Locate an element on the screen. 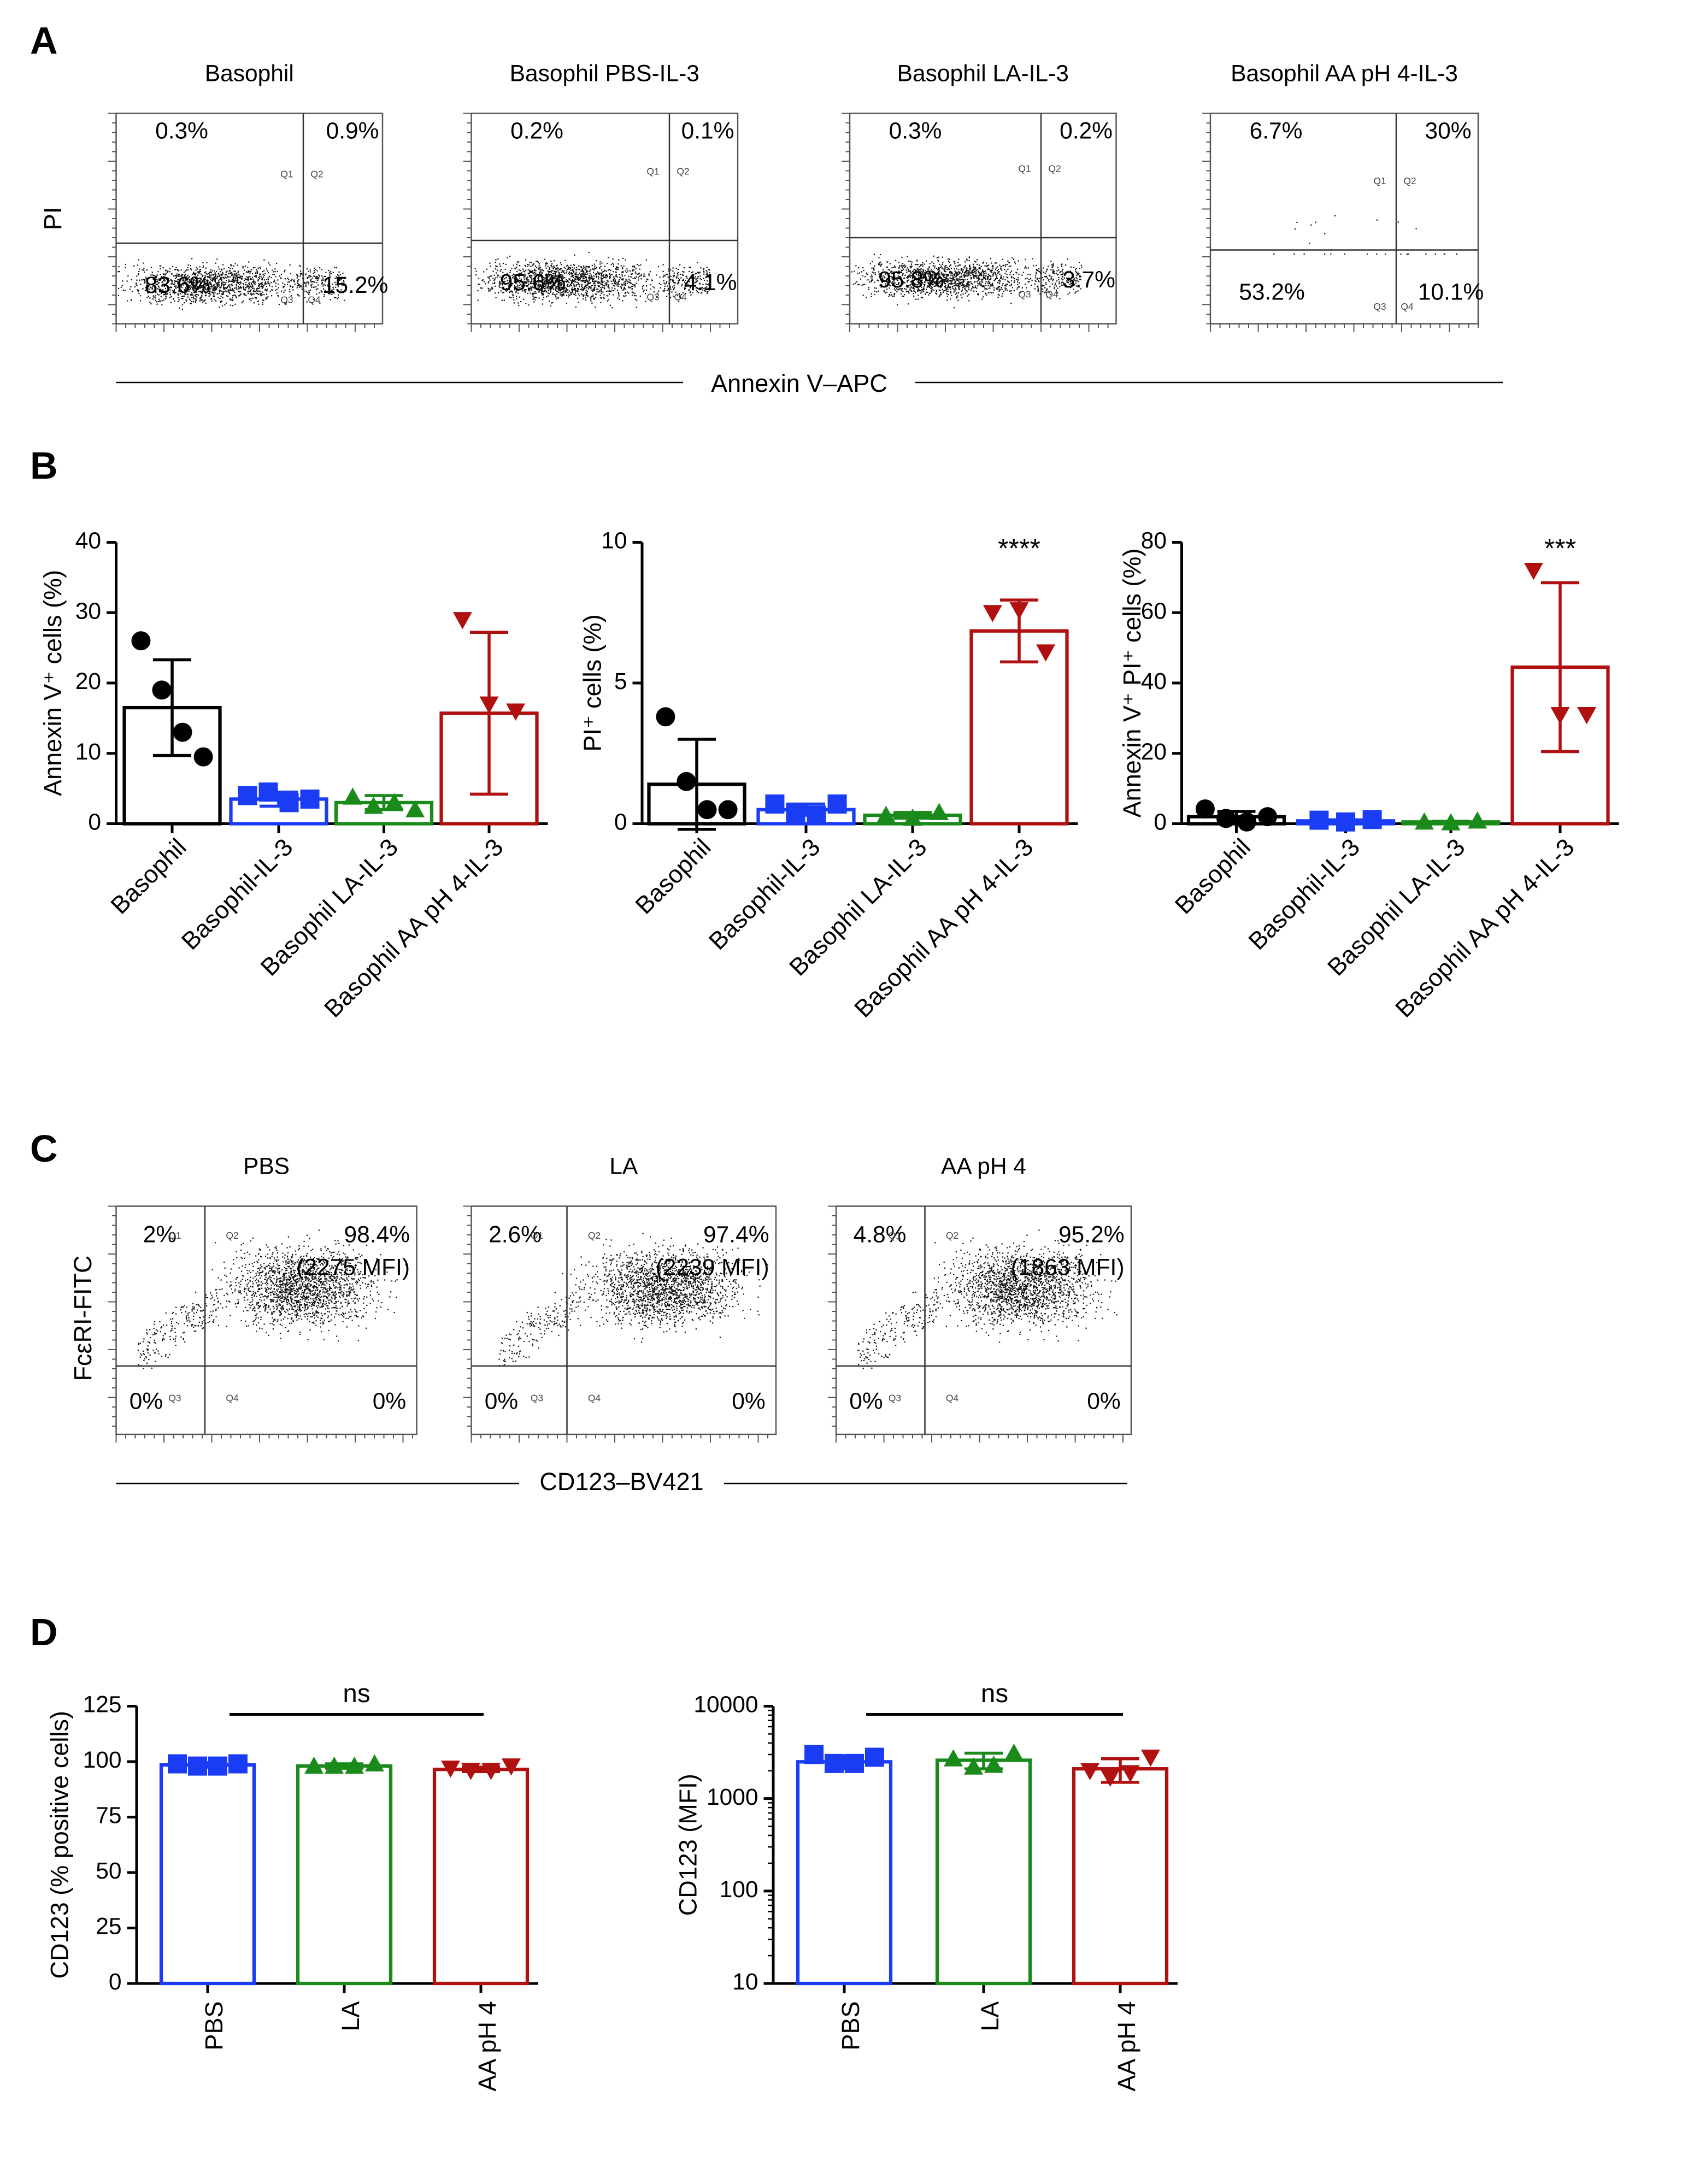  quadrant-value: 10.1% is located at coordinates (1451, 292).